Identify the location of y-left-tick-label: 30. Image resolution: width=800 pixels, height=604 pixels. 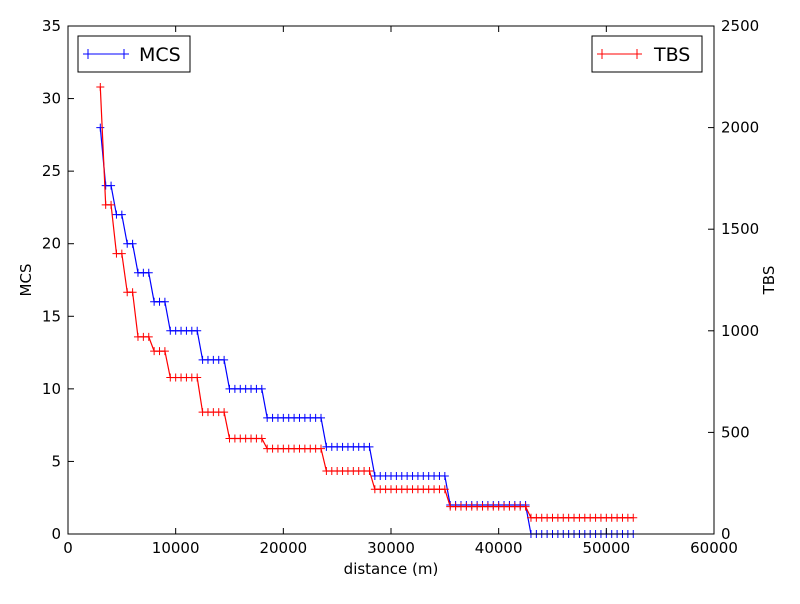
(51, 99).